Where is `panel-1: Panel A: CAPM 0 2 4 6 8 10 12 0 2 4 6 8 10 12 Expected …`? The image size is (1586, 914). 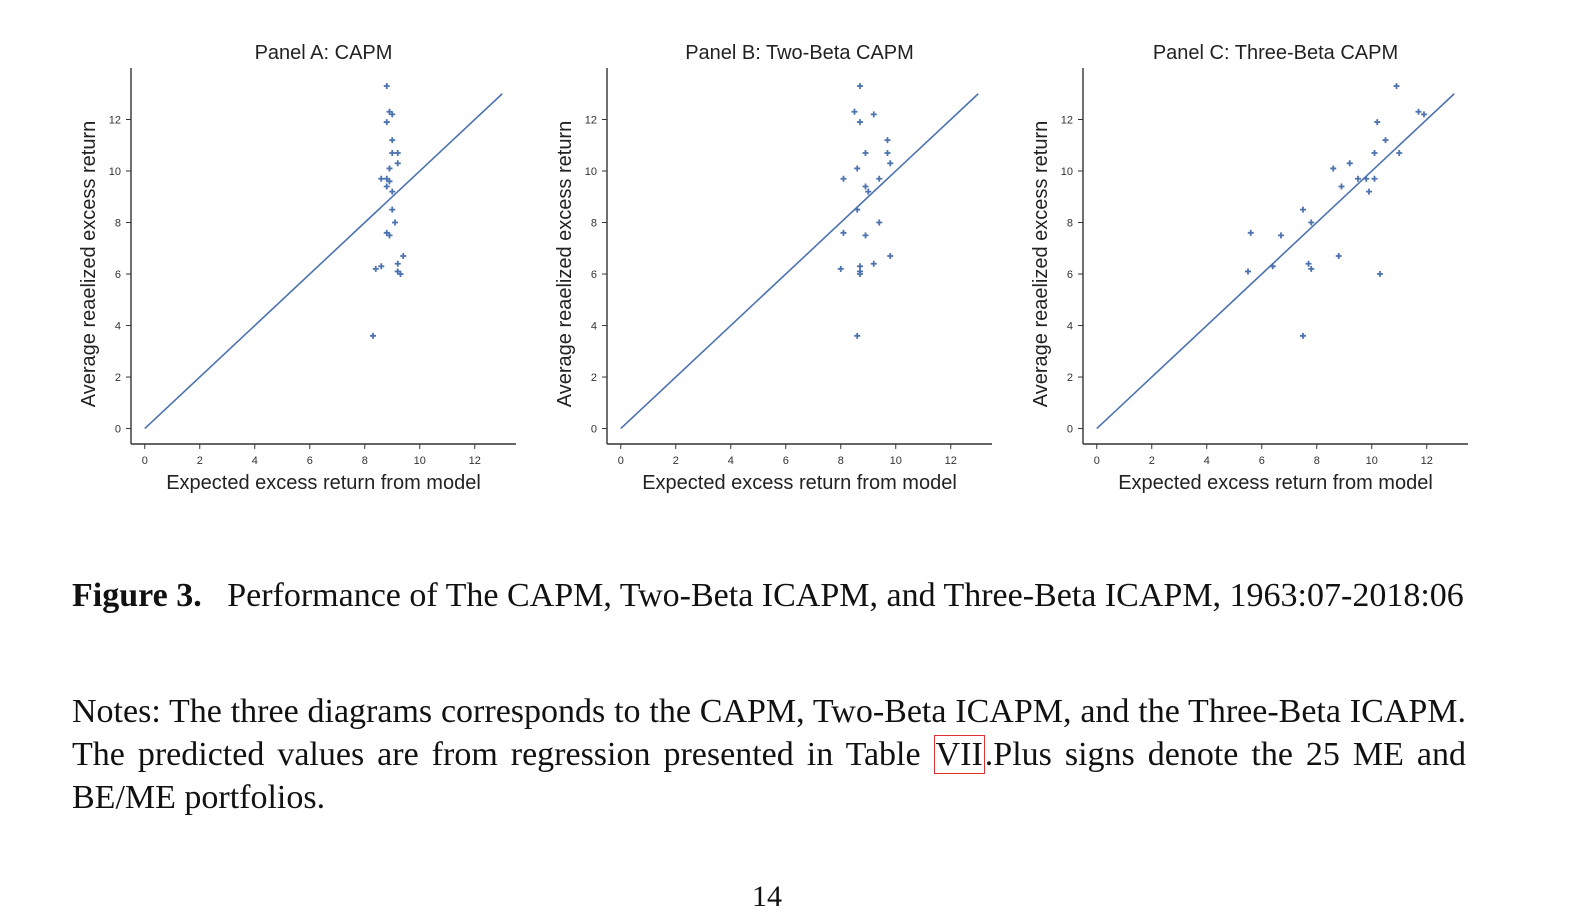 panel-1: Panel A: CAPM 0 2 4 6 8 10 12 0 2 4 6 8 10 12 Expected … is located at coordinates (297, 268).